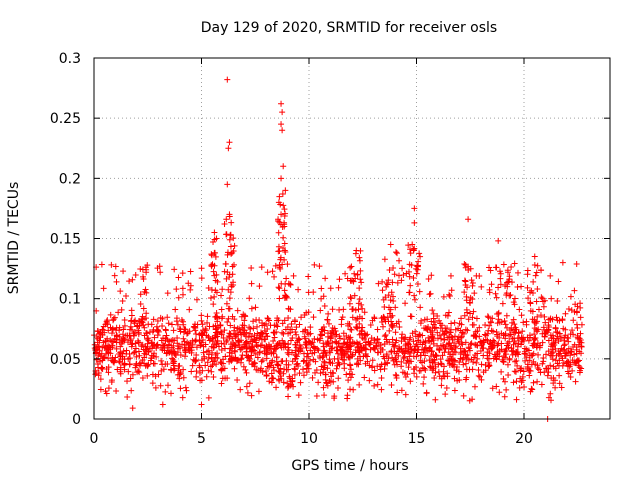  I want to click on y-tick-label: 0.05, so click(65, 360).